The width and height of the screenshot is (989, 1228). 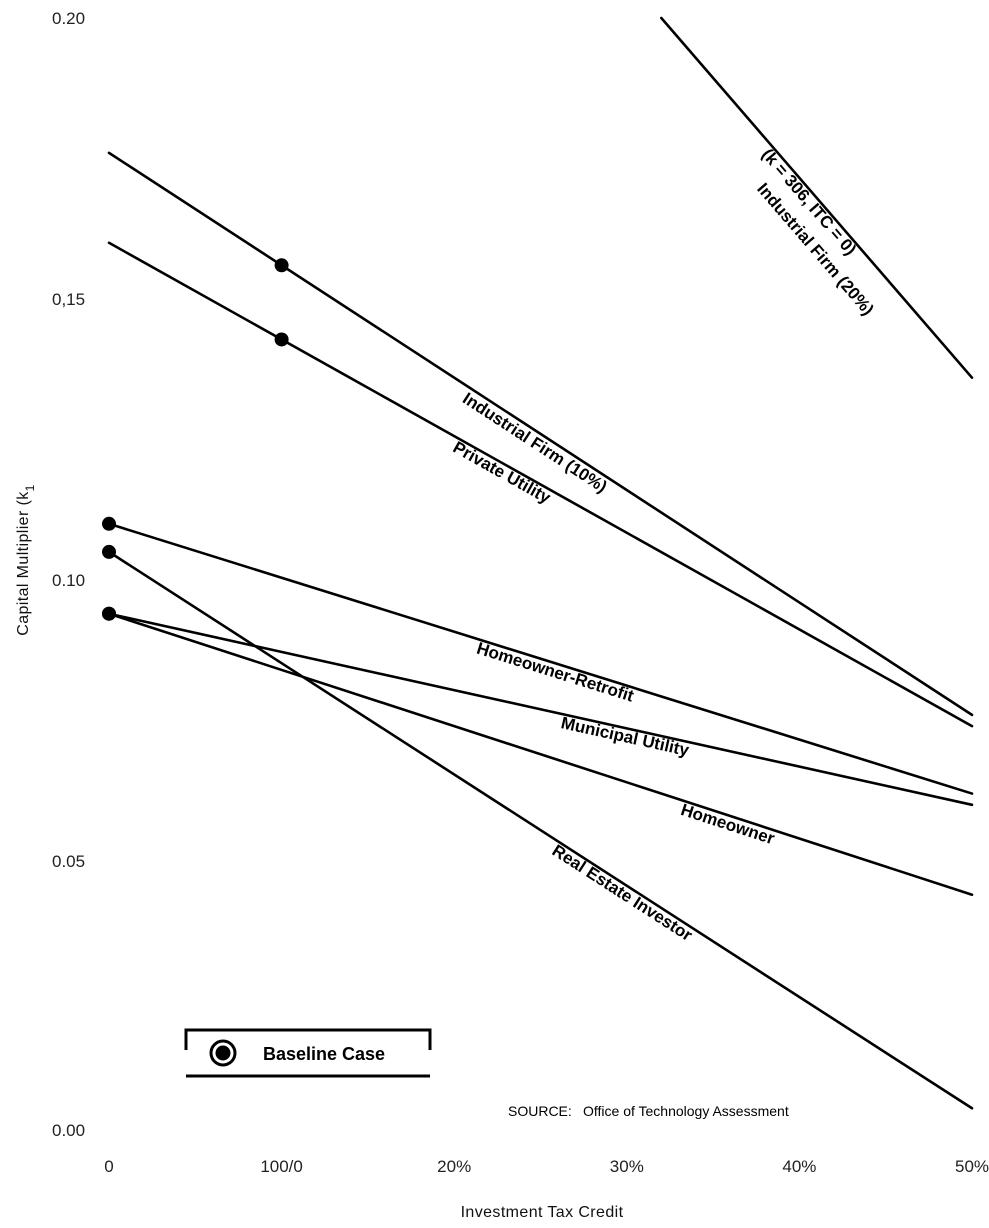 I want to click on legend: Baseline Case, so click(x=308, y=1053).